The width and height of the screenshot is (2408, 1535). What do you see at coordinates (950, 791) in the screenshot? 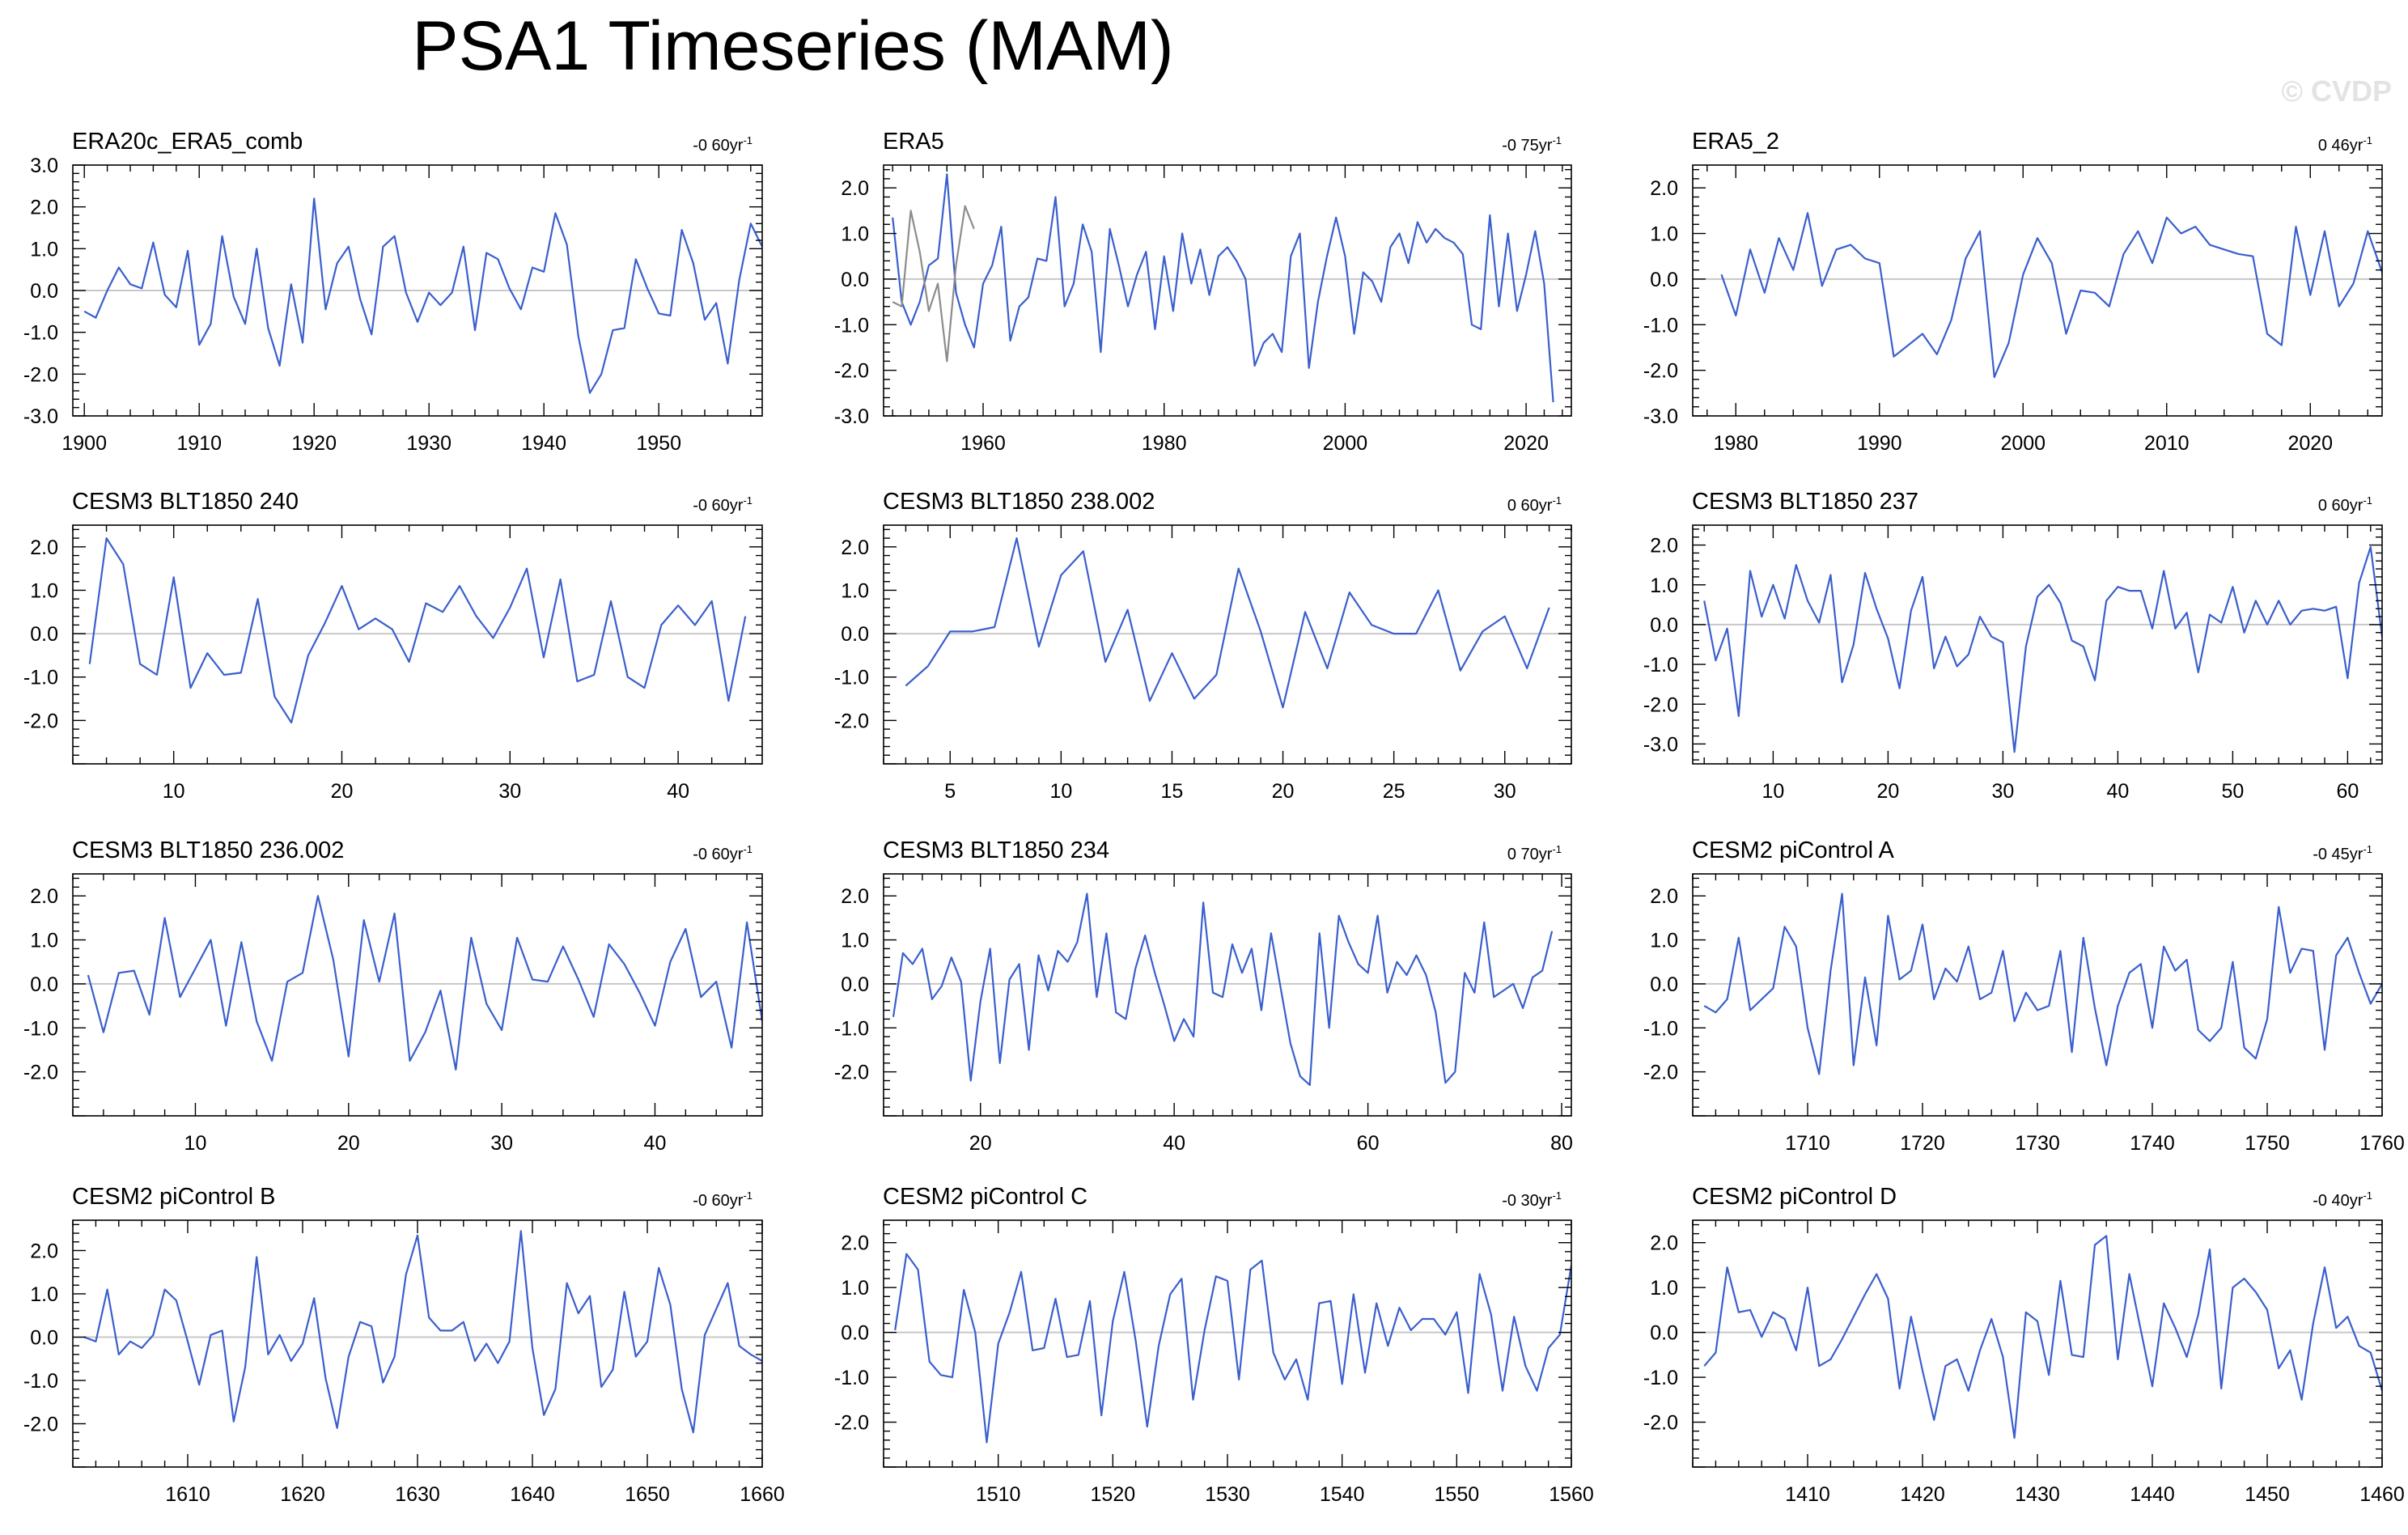
I see `x-tick-label: 5` at bounding box center [950, 791].